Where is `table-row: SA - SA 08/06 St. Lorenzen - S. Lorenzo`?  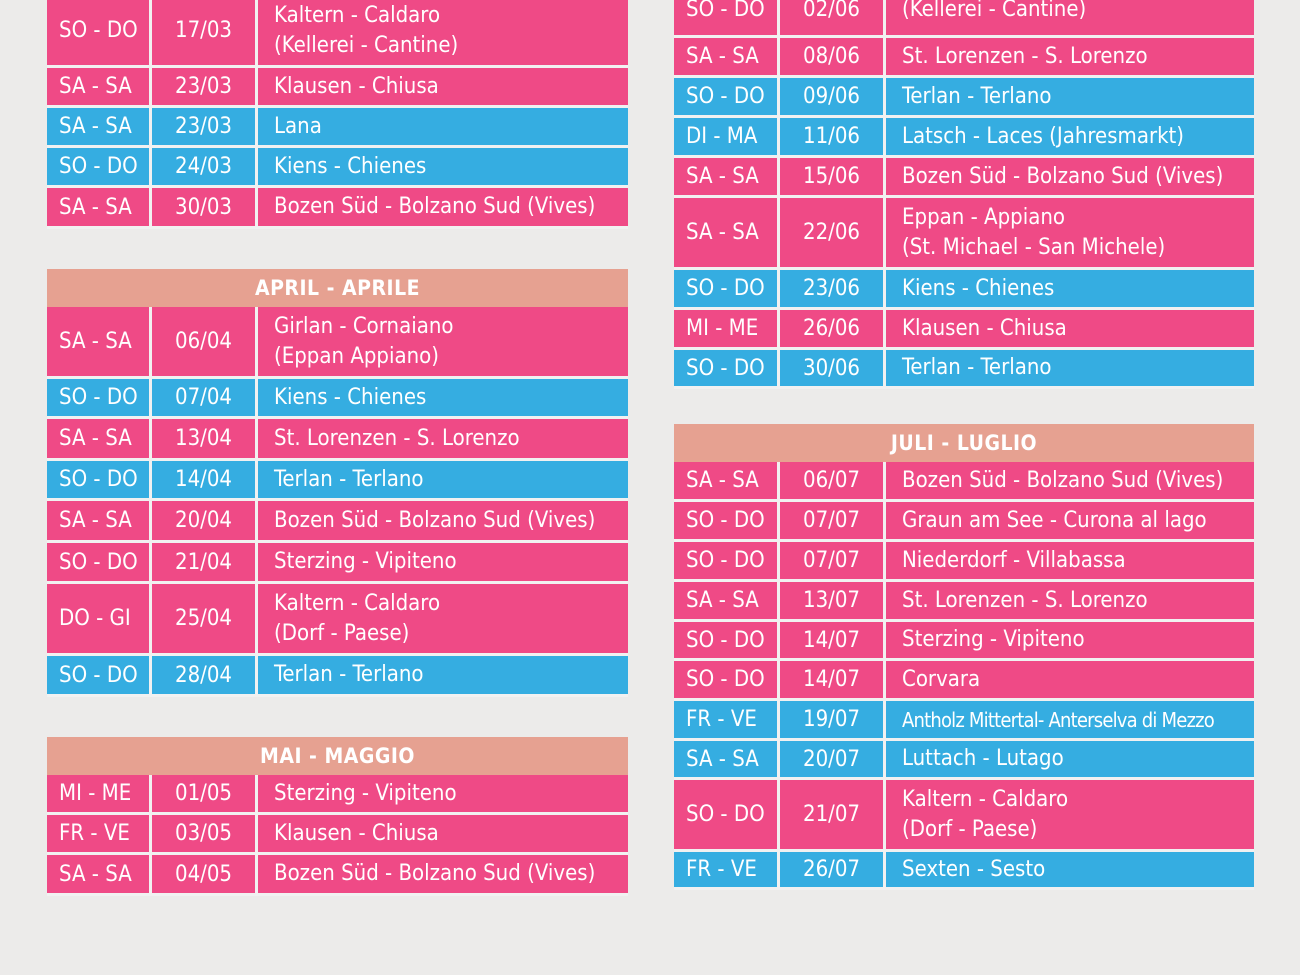
table-row: SA - SA 08/06 St. Lorenzen - S. Lorenzo is located at coordinates (964, 58).